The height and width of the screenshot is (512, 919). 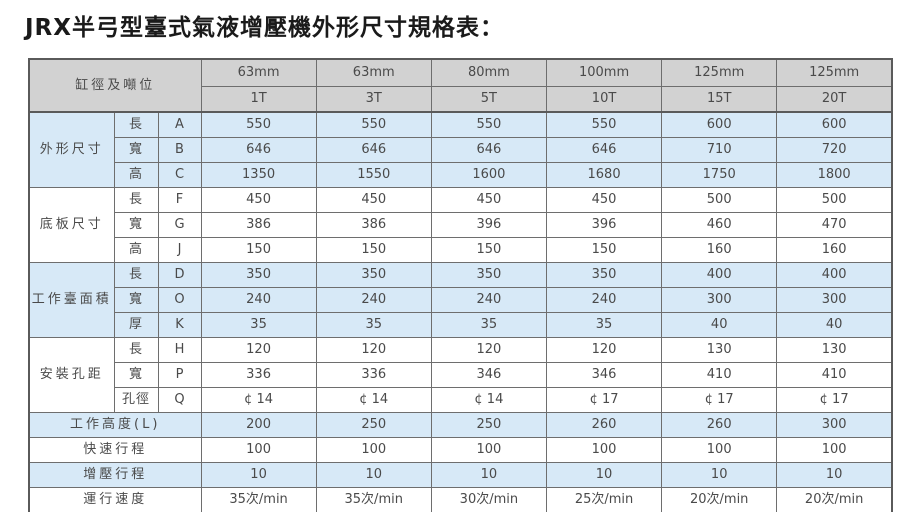 What do you see at coordinates (834, 499) in the screenshot?
I see `value-cell: 20次/min` at bounding box center [834, 499].